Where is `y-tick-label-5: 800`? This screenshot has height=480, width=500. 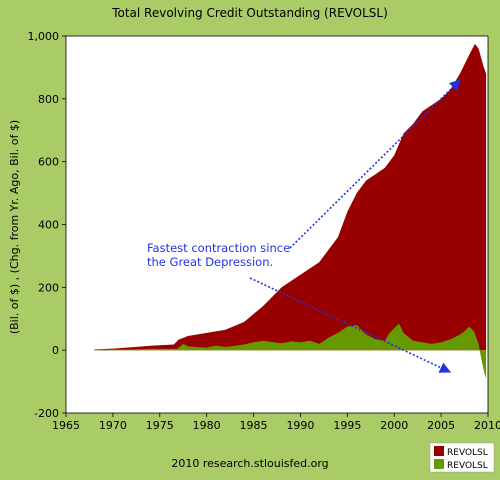 y-tick-label-5: 800 is located at coordinates (48, 99).